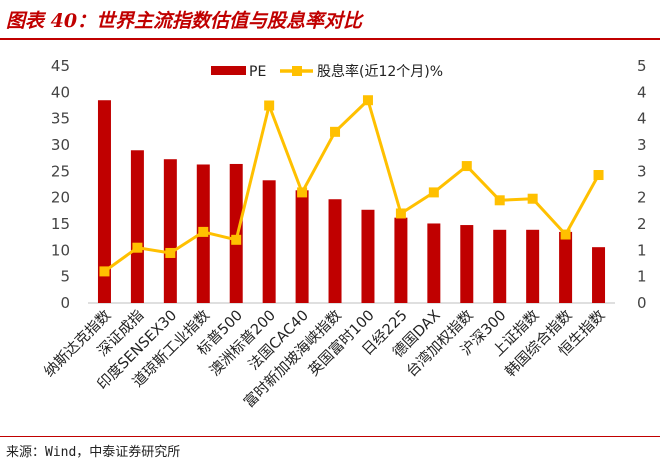  Describe the element at coordinates (228, 70) in the screenshot. I see `legend-bar-swatch` at that location.